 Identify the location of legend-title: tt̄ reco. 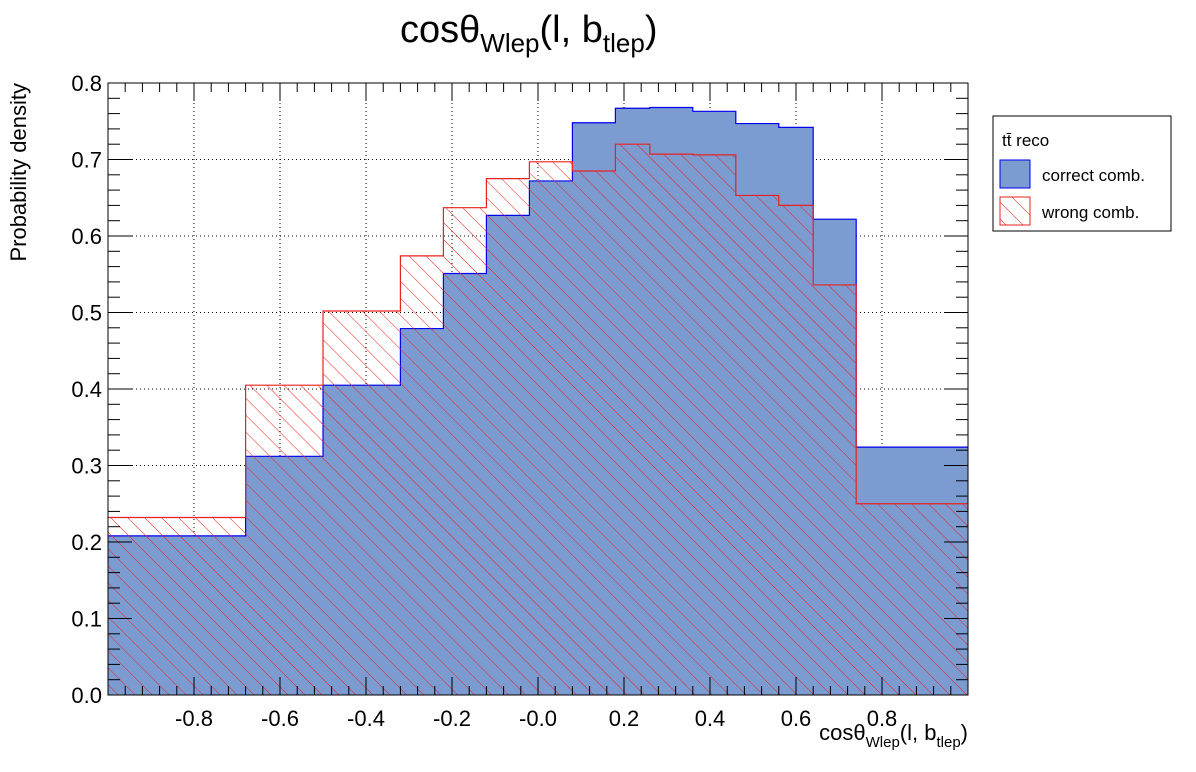
(1025, 140).